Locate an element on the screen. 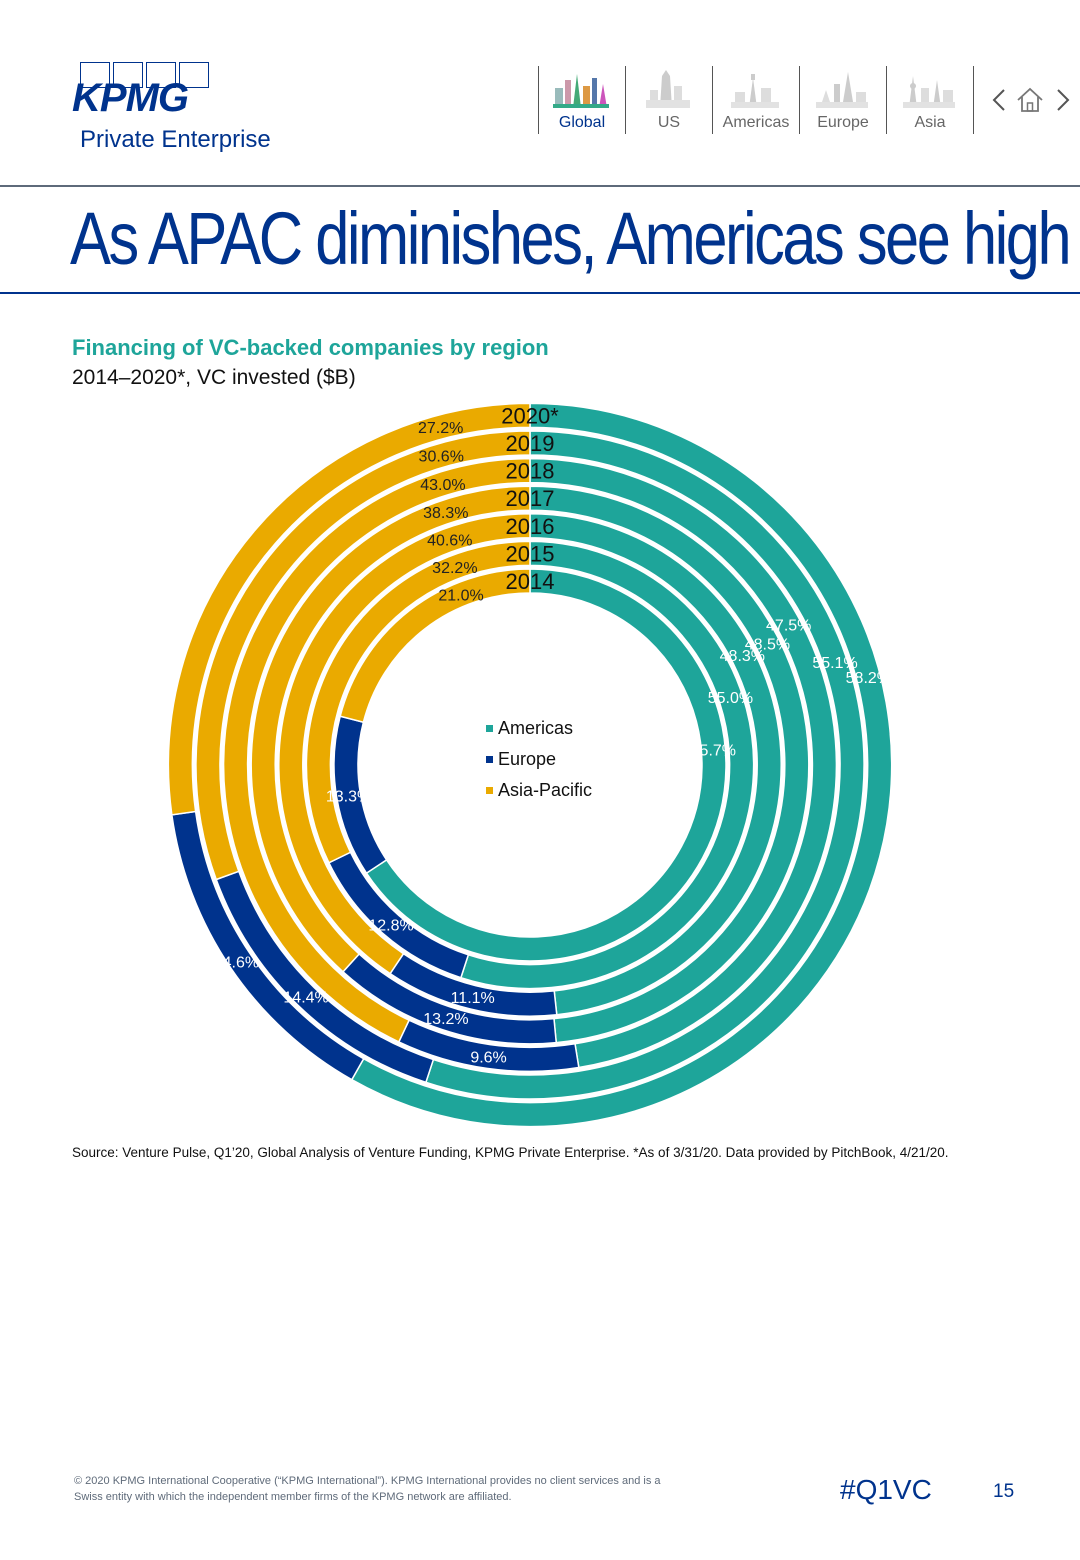 Image resolution: width=1080 pixels, height=1560 pixels. ring-segment-americas-2015 is located at coordinates (607, 765).